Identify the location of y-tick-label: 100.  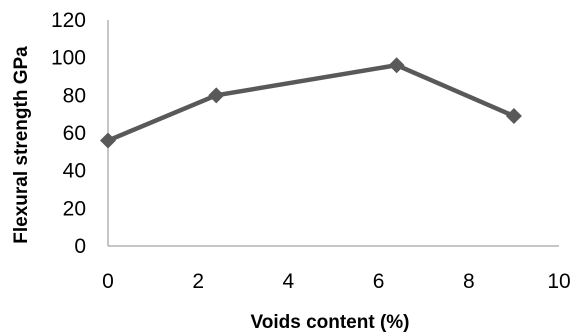
(68, 58).